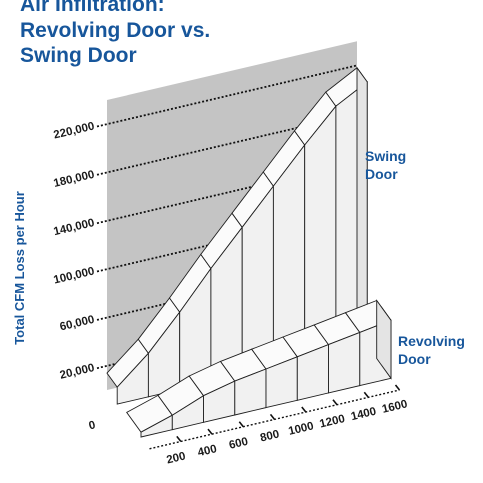 Image resolution: width=483 pixels, height=483 pixels. Describe the element at coordinates (19, 268) in the screenshot. I see `y-axis-label: Total CFM Loss per Hour` at that location.